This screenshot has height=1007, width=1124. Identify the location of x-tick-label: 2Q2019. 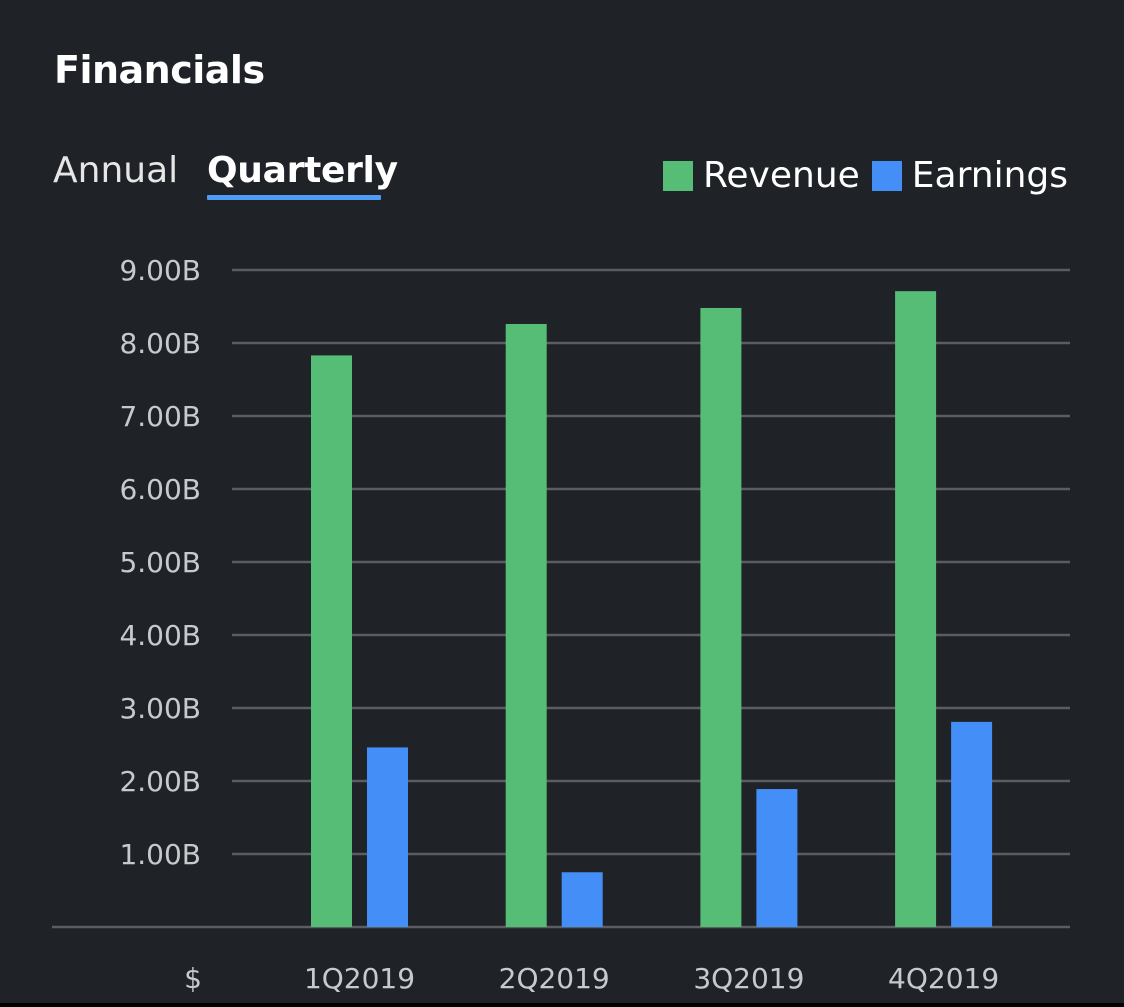
(554, 978).